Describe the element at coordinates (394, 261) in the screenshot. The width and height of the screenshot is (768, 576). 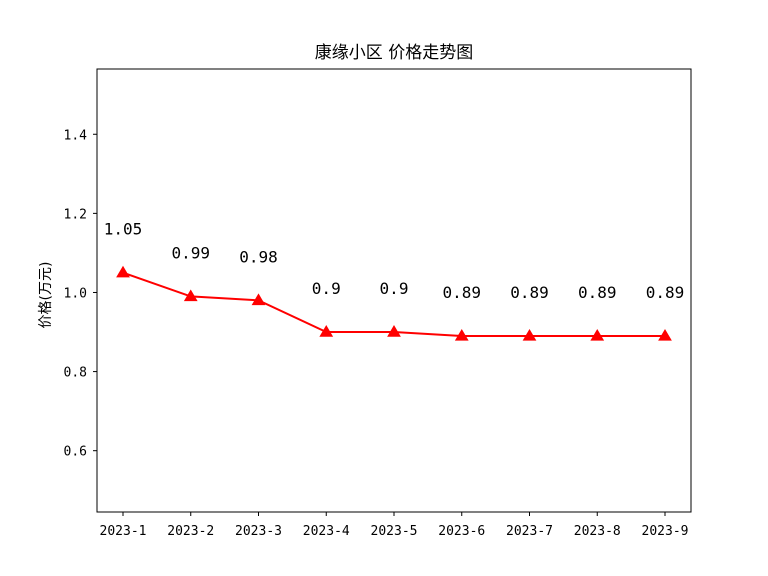
I see `data-labels: 1.05 0.99 0.98 0.9 0.9 0.89 0.89 0.89 0.89` at that location.